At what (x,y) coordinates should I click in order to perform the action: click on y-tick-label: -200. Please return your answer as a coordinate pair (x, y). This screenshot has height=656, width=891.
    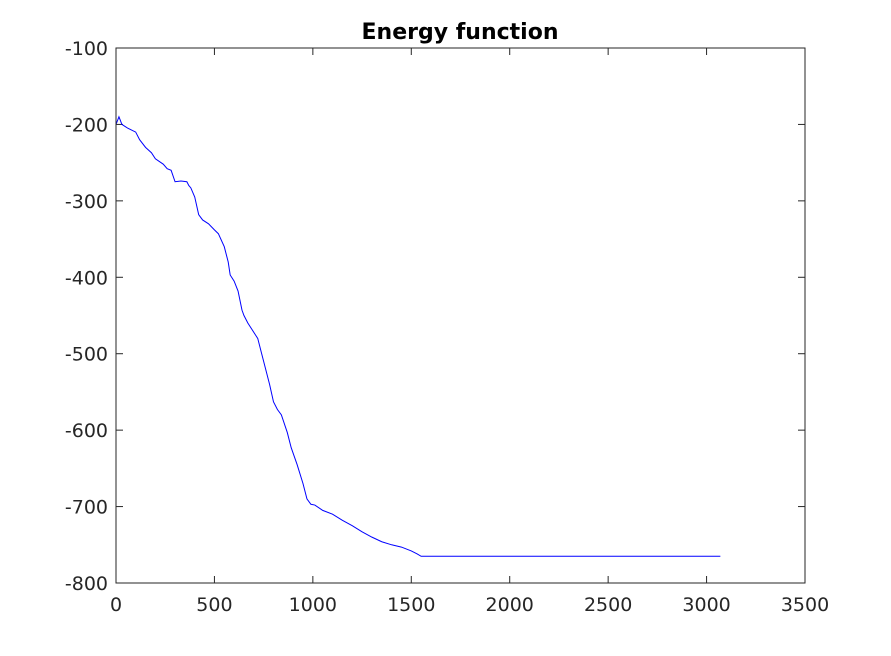
    Looking at the image, I should click on (86, 125).